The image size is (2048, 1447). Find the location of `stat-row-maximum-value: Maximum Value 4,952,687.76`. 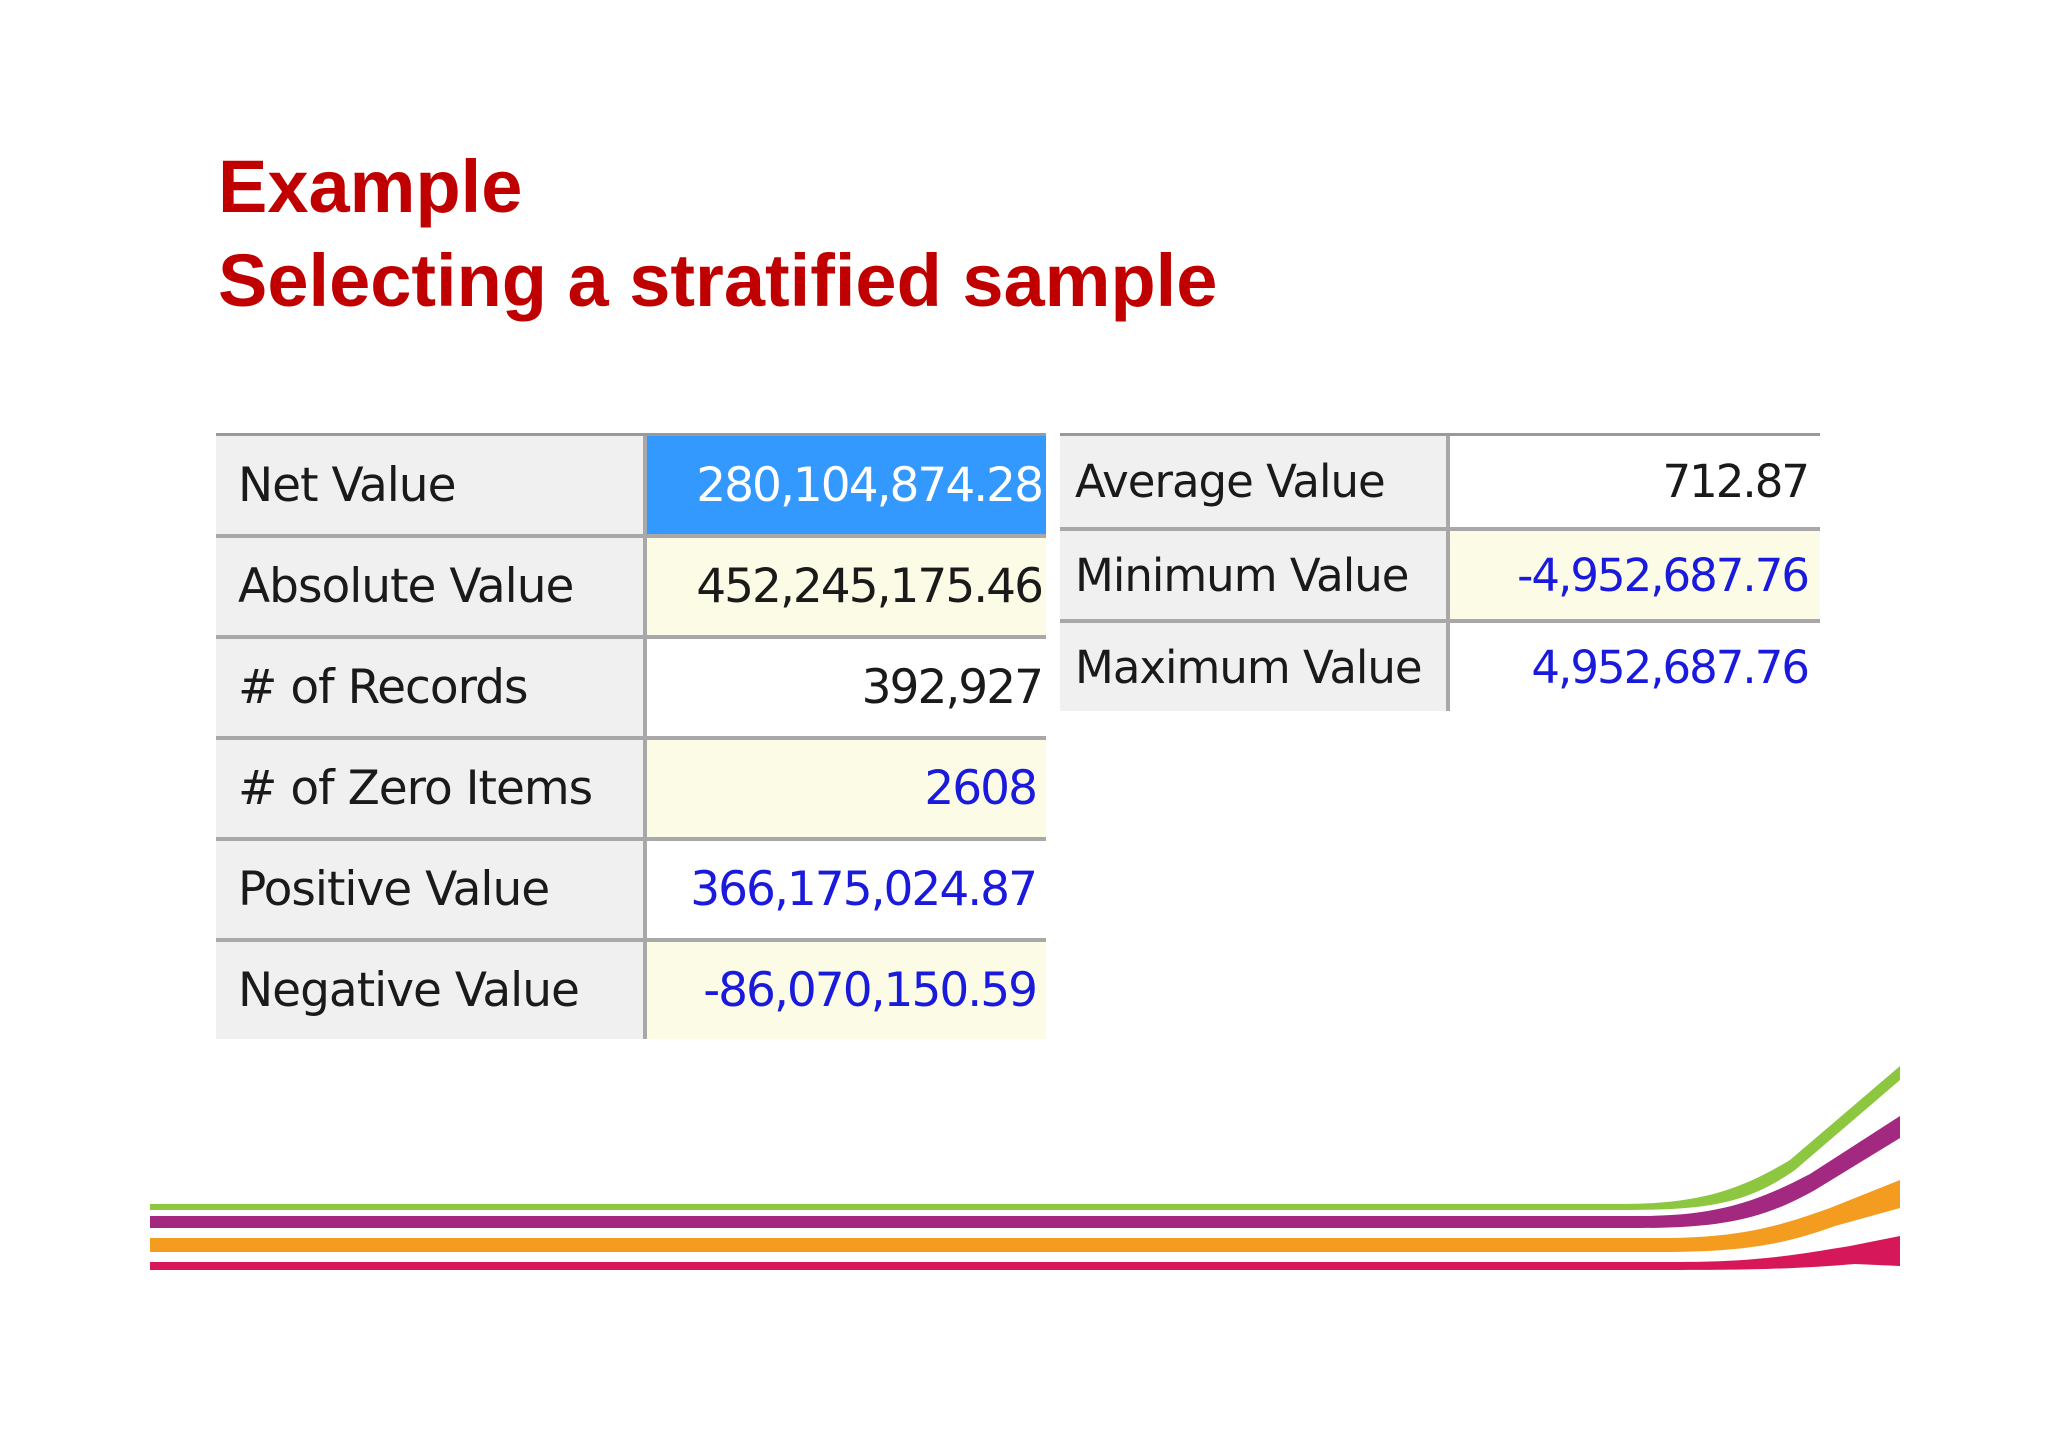

stat-row-maximum-value: Maximum Value 4,952,687.76 is located at coordinates (1440, 667).